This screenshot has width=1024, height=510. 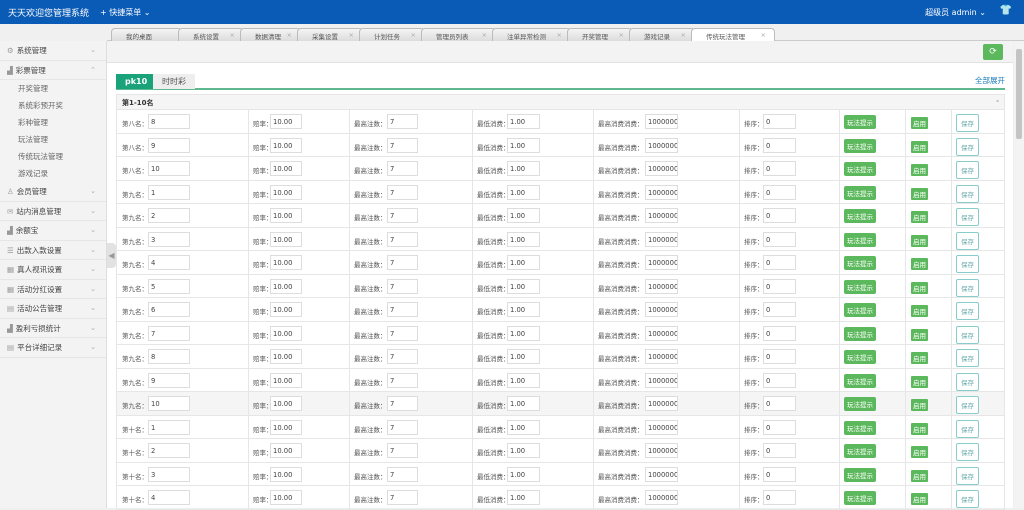 What do you see at coordinates (169, 380) in the screenshot?
I see `rank-input: 9` at bounding box center [169, 380].